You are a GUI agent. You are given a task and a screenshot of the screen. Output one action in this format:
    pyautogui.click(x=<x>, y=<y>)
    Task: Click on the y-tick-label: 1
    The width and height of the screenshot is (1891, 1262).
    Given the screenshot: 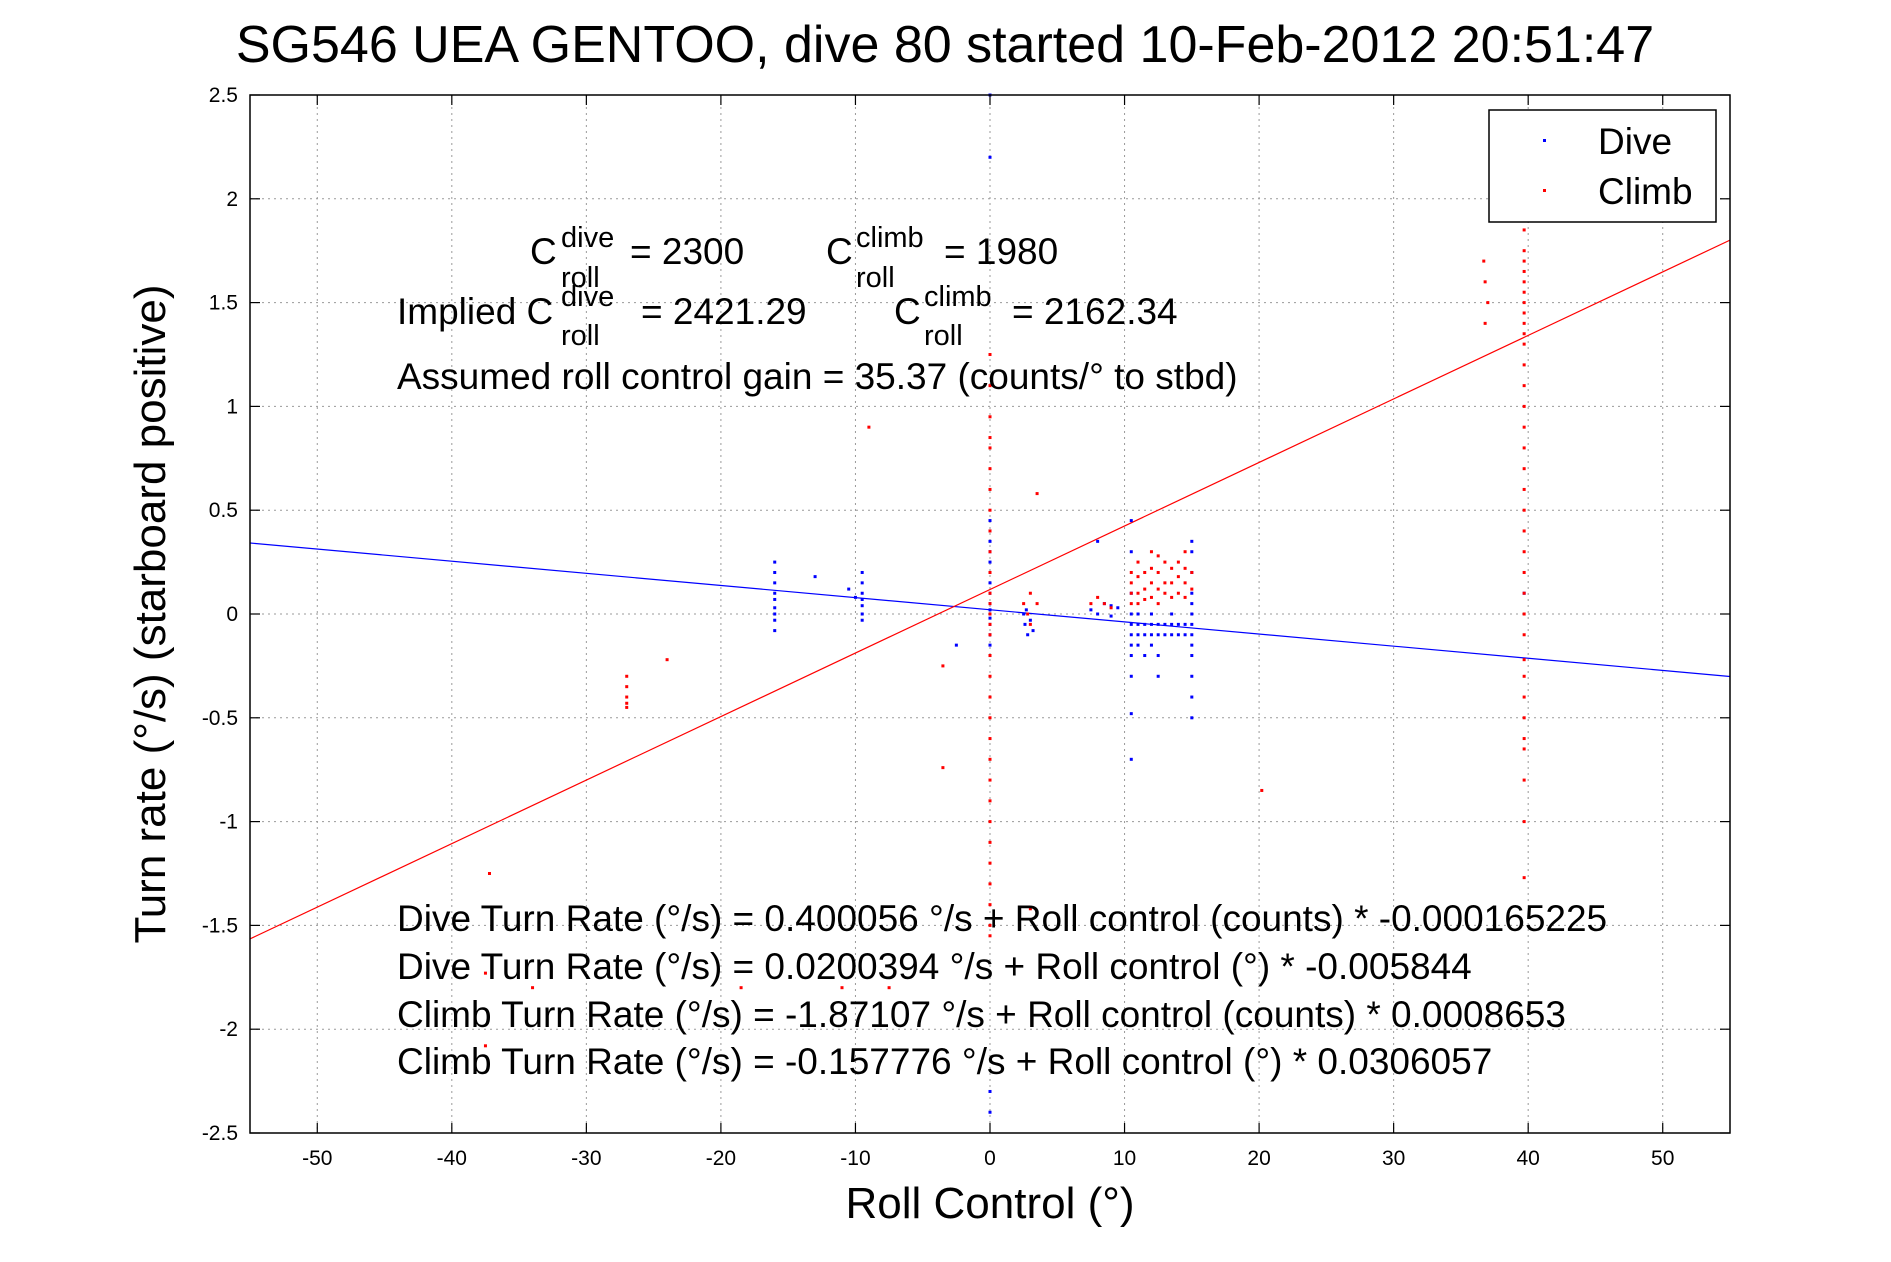 What is the action you would take?
    pyautogui.click(x=232, y=406)
    